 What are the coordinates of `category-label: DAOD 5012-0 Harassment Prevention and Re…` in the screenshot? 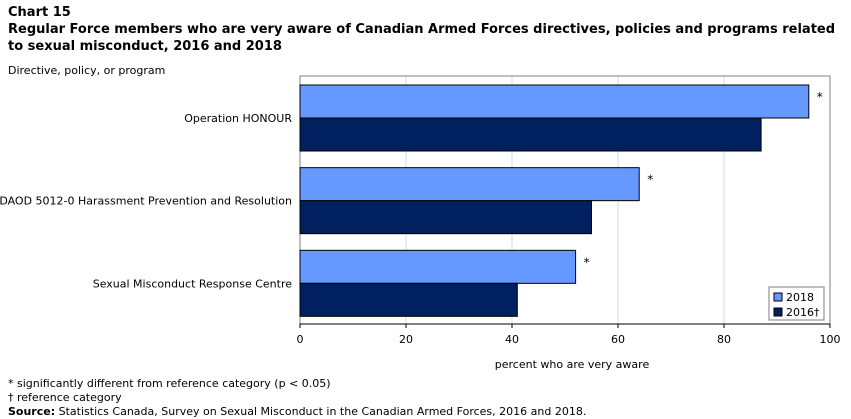 It's located at (146, 201).